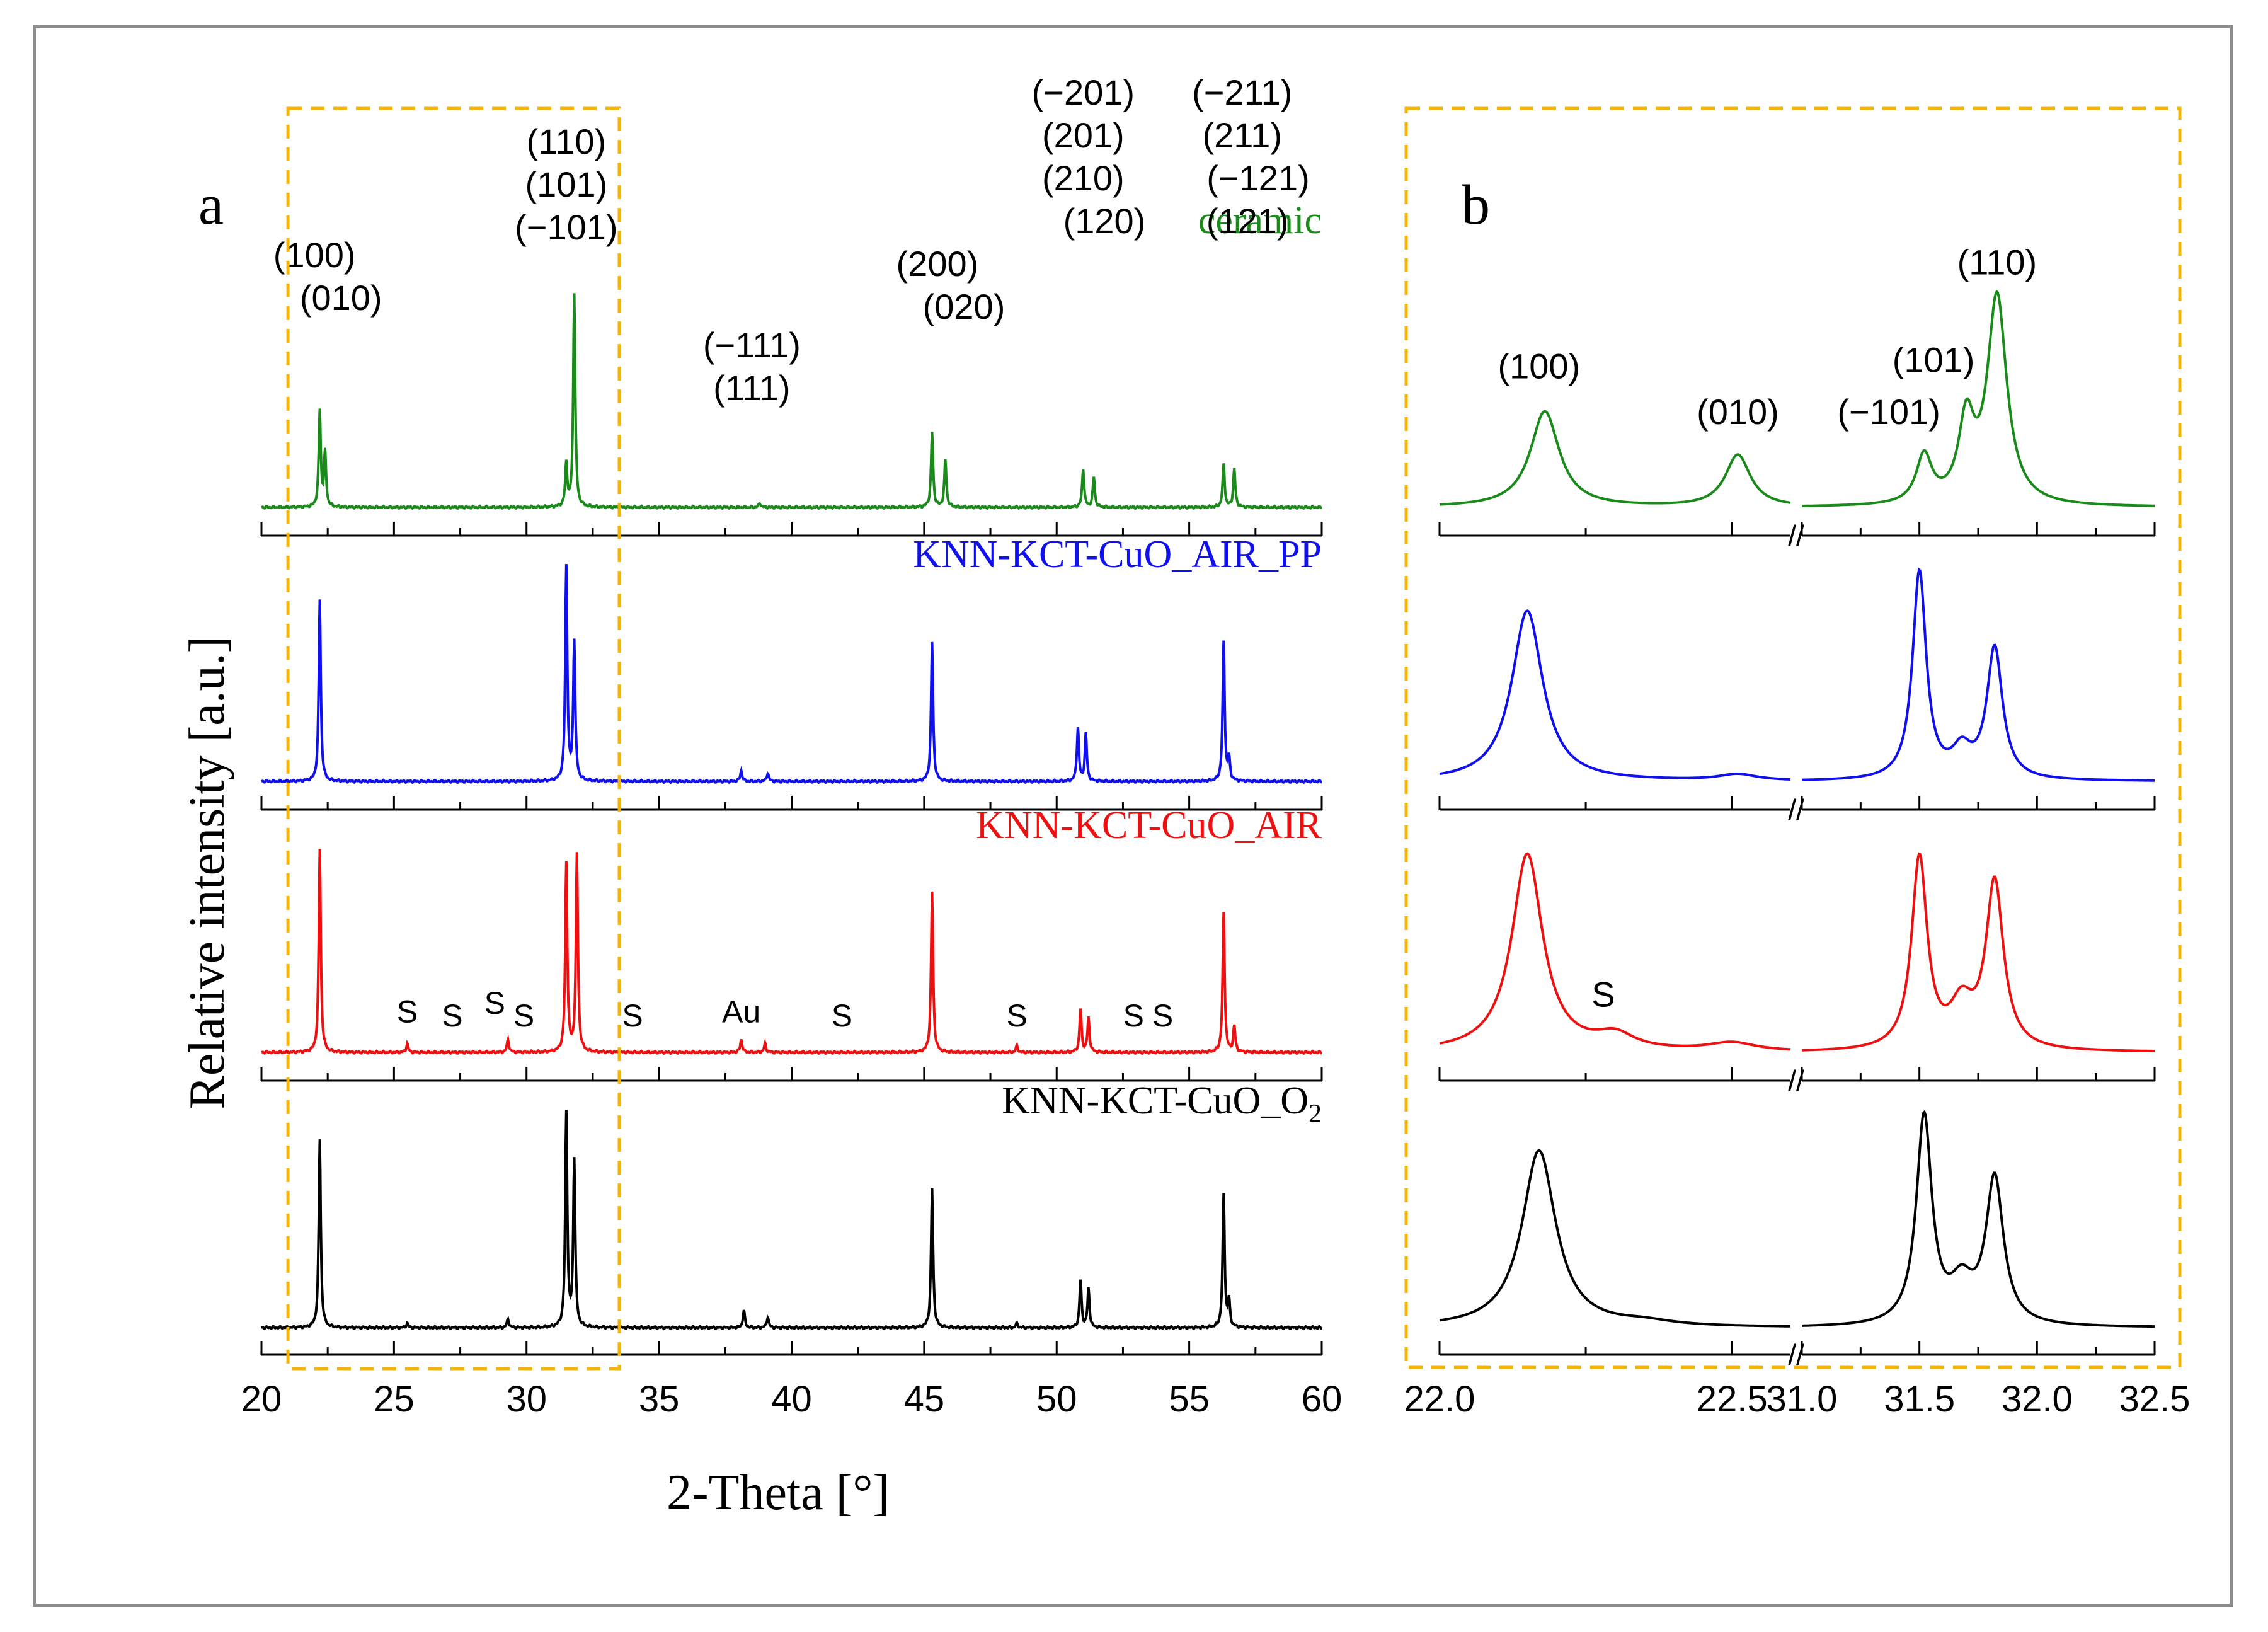 This screenshot has height=1632, width=2268. What do you see at coordinates (751, 388) in the screenshot?
I see `peak-annotation: (111)` at bounding box center [751, 388].